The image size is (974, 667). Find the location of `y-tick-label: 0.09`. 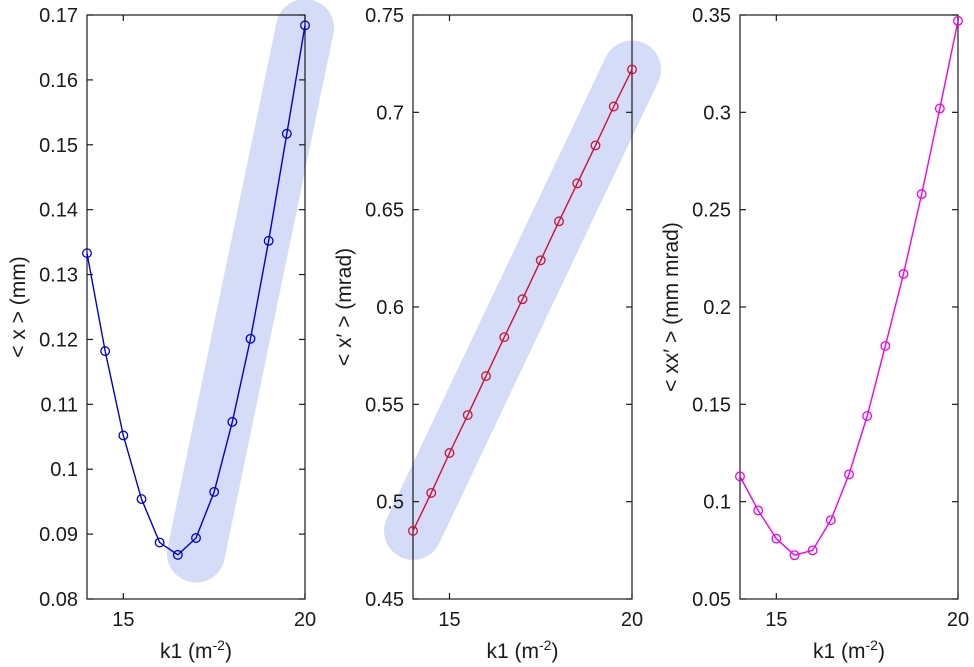

y-tick-label: 0.09 is located at coordinates (58, 535).